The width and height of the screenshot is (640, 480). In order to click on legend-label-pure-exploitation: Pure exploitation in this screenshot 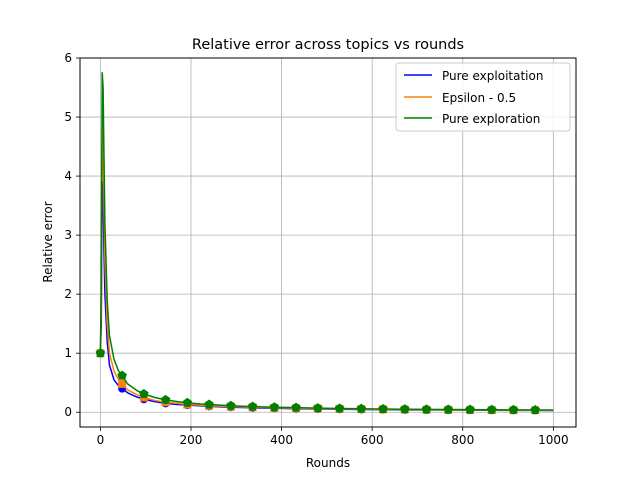, I will do `click(492, 76)`.